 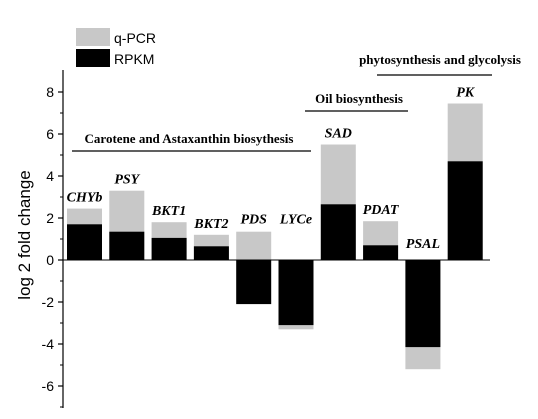 I want to click on y-axis-label: log 2 fold change, so click(x=24, y=235).